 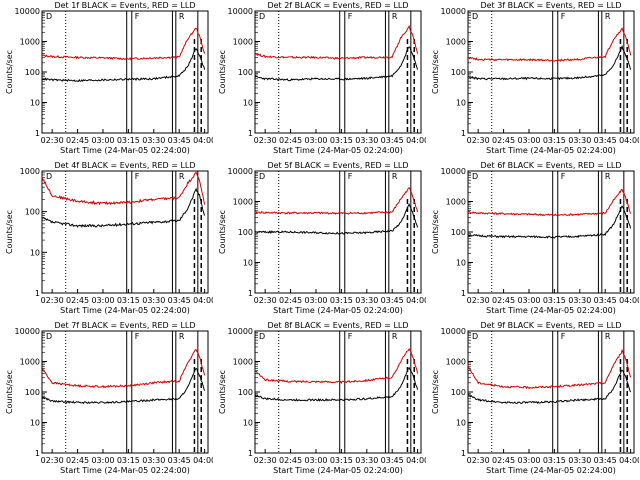 I want to click on chart-title: Det 6f BLACK = Events, RED = LLD, so click(x=550, y=165).